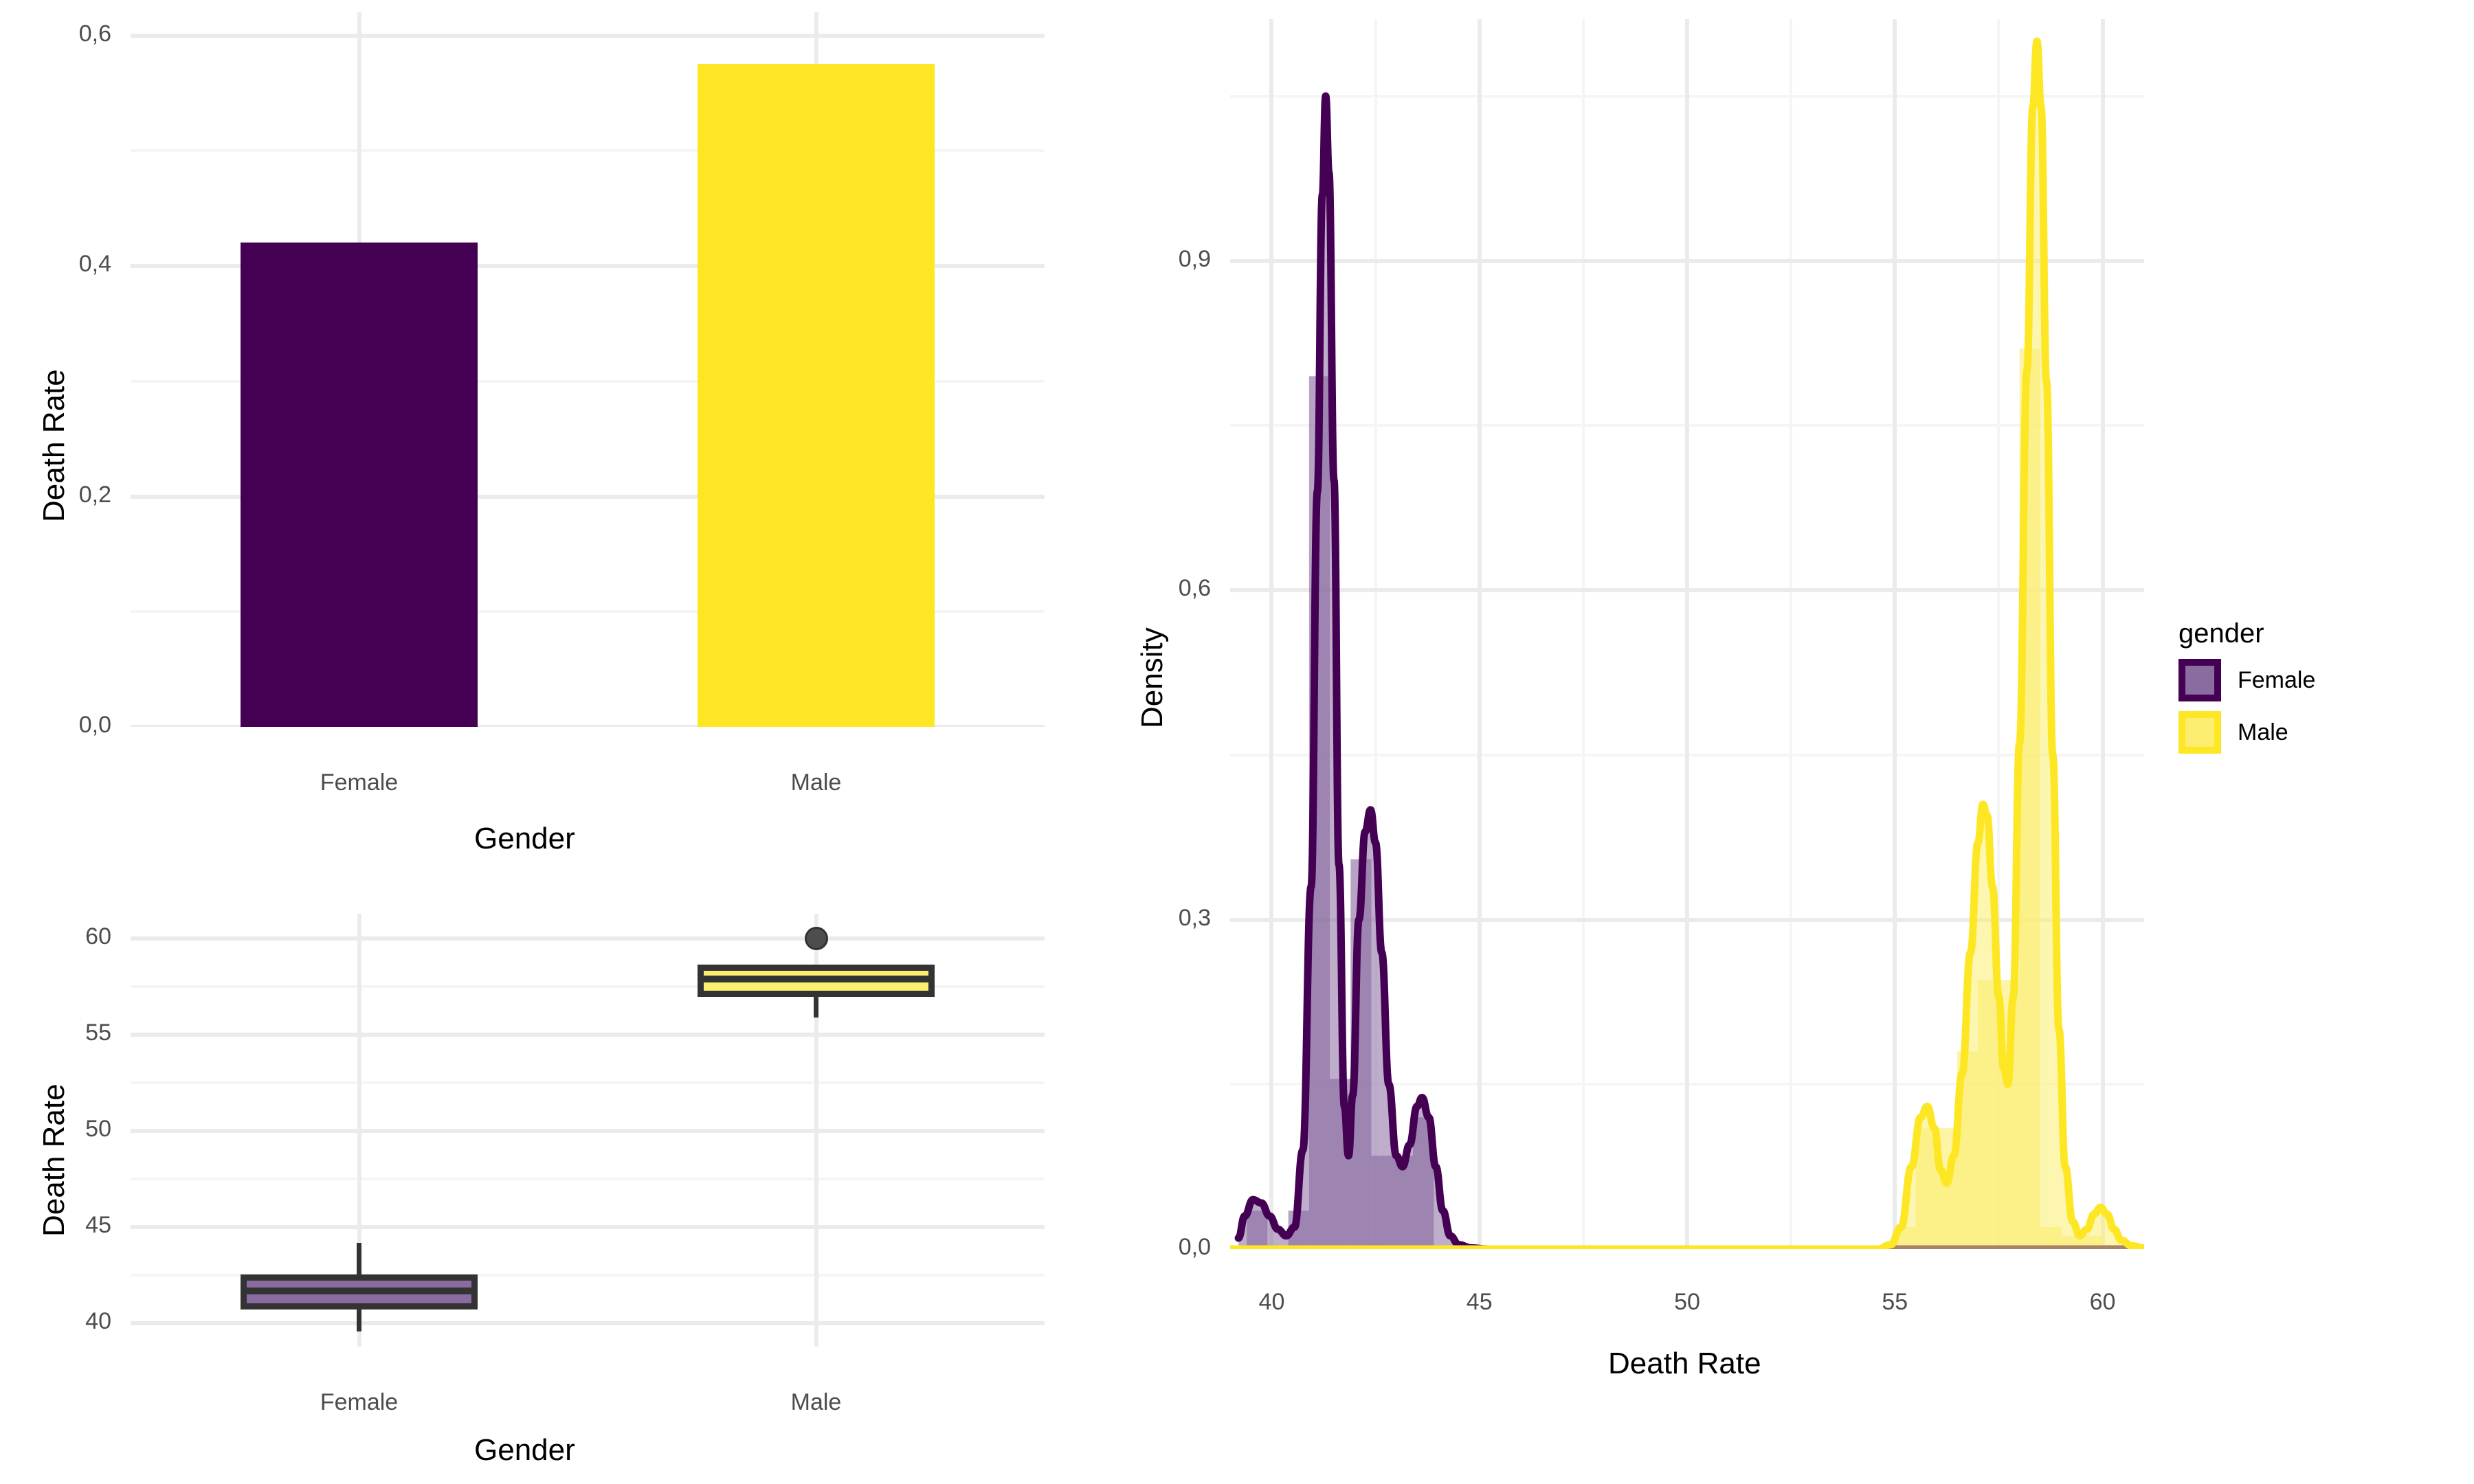 The width and height of the screenshot is (2474, 1484). Describe the element at coordinates (98, 936) in the screenshot. I see `box-plot-y-tick-label: 60` at that location.